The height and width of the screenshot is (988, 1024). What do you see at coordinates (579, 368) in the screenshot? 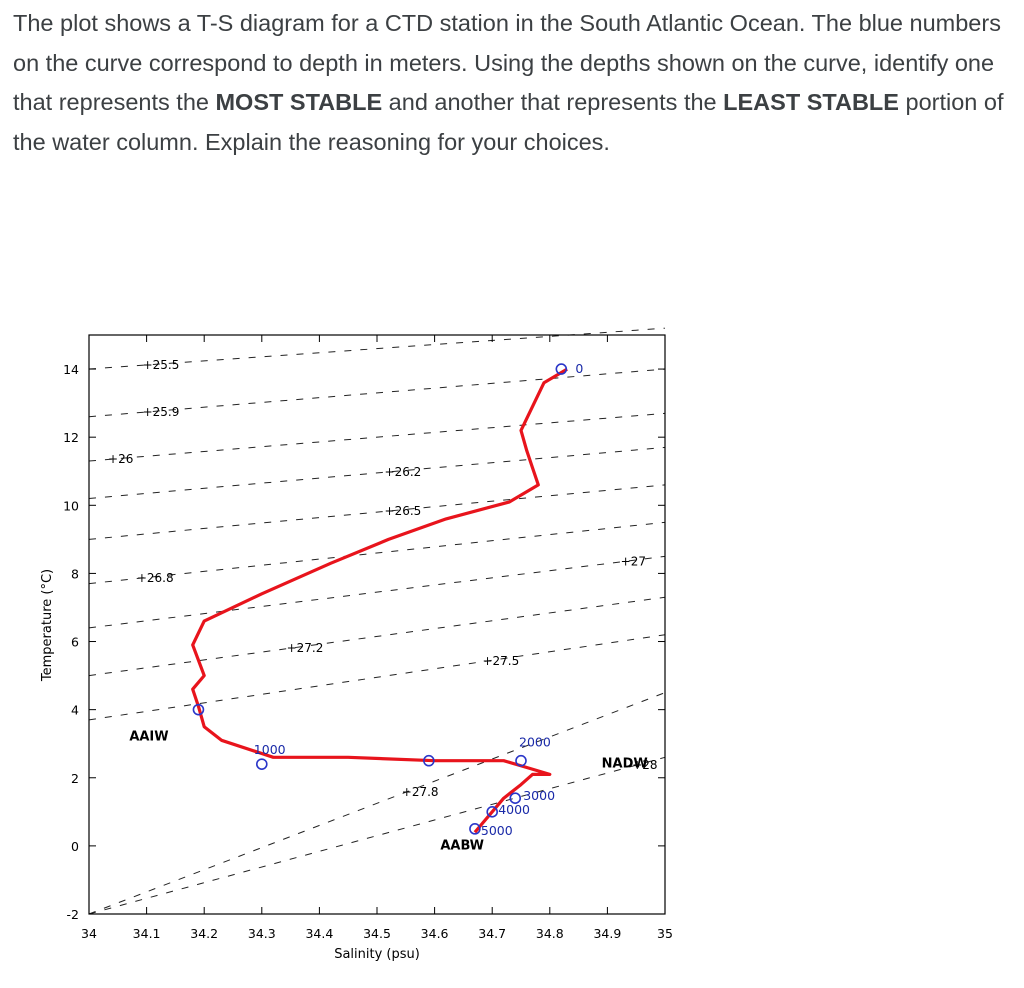
I see `depth-label-0: 0` at bounding box center [579, 368].